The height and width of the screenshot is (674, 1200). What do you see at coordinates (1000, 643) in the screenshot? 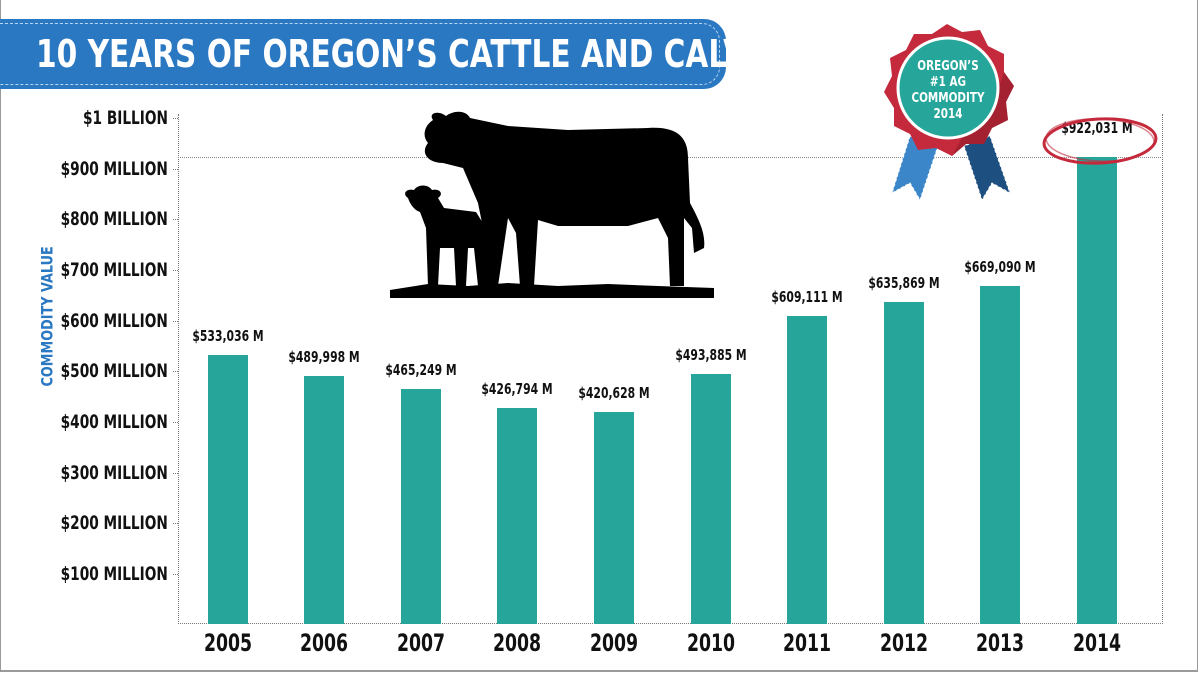
I see `x-tick-label-2013: 2013` at bounding box center [1000, 643].